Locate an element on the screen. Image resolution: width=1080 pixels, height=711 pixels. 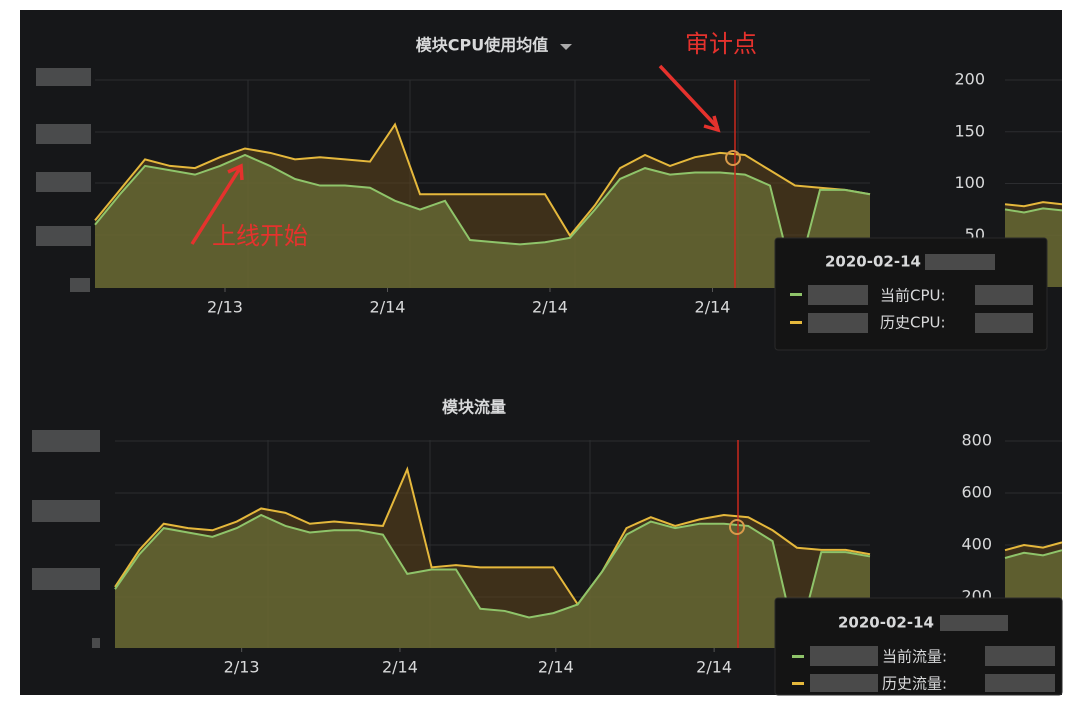
tooltip: 2020-02-14 当前CPU: 历史CPU: is located at coordinates (911, 294).